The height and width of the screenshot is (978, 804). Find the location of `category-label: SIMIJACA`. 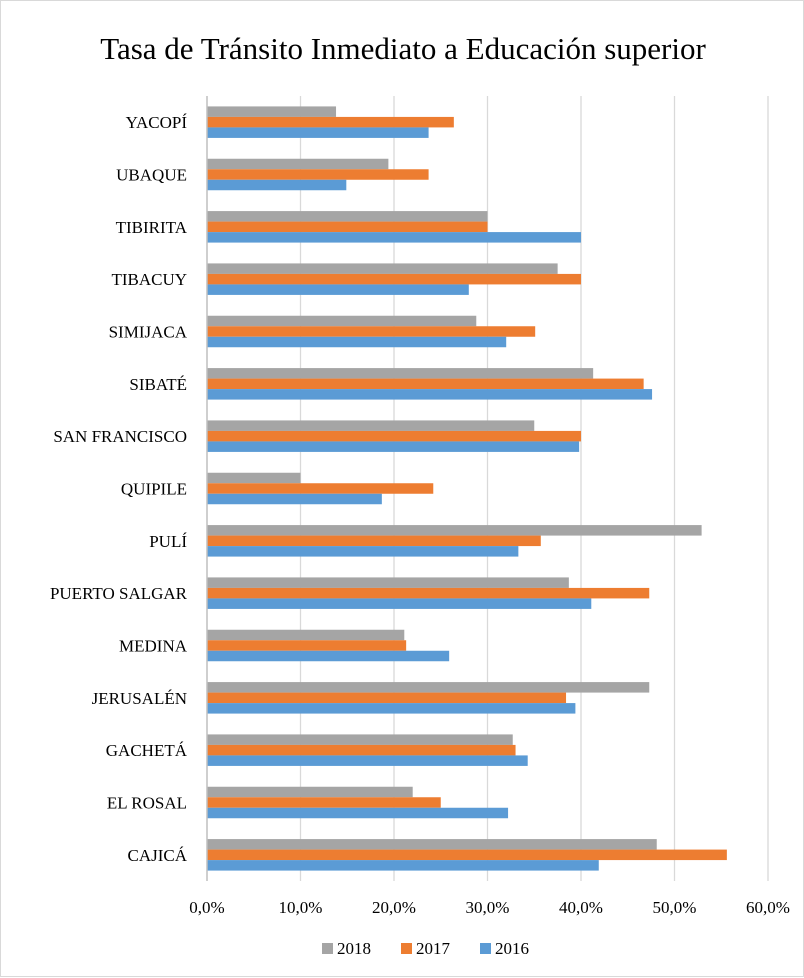

category-label: SIMIJACA is located at coordinates (148, 332).